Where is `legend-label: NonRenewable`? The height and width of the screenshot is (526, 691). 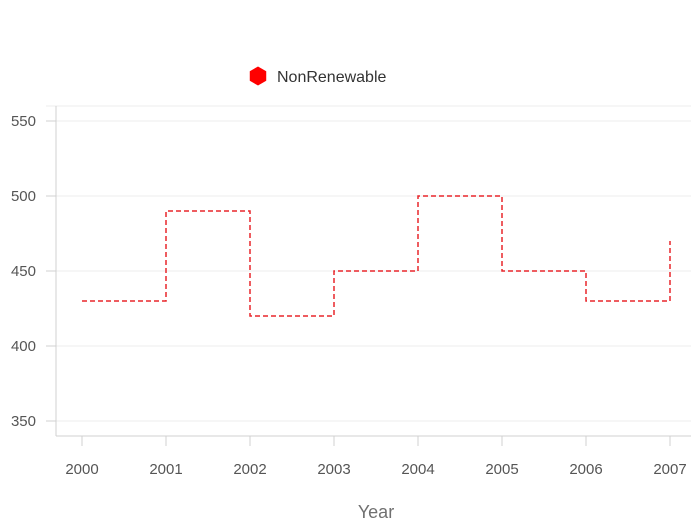 legend-label: NonRenewable is located at coordinates (332, 77).